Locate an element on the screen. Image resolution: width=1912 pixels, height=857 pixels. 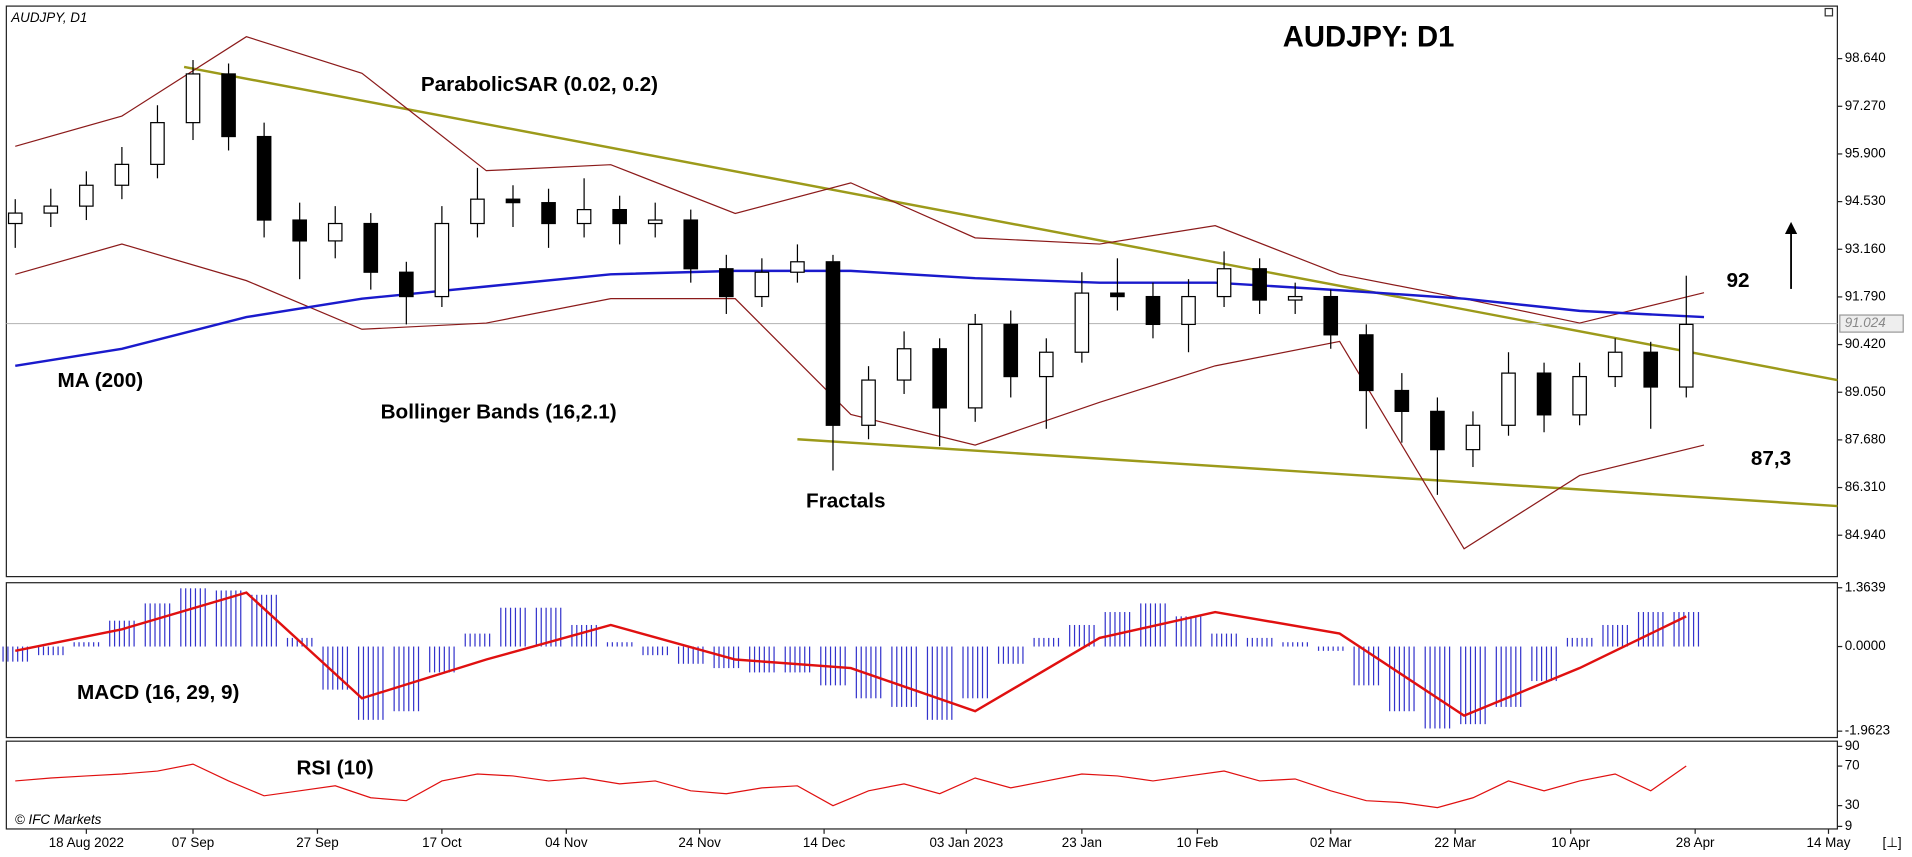
y-tick-label: 97.270 is located at coordinates (1865, 105).